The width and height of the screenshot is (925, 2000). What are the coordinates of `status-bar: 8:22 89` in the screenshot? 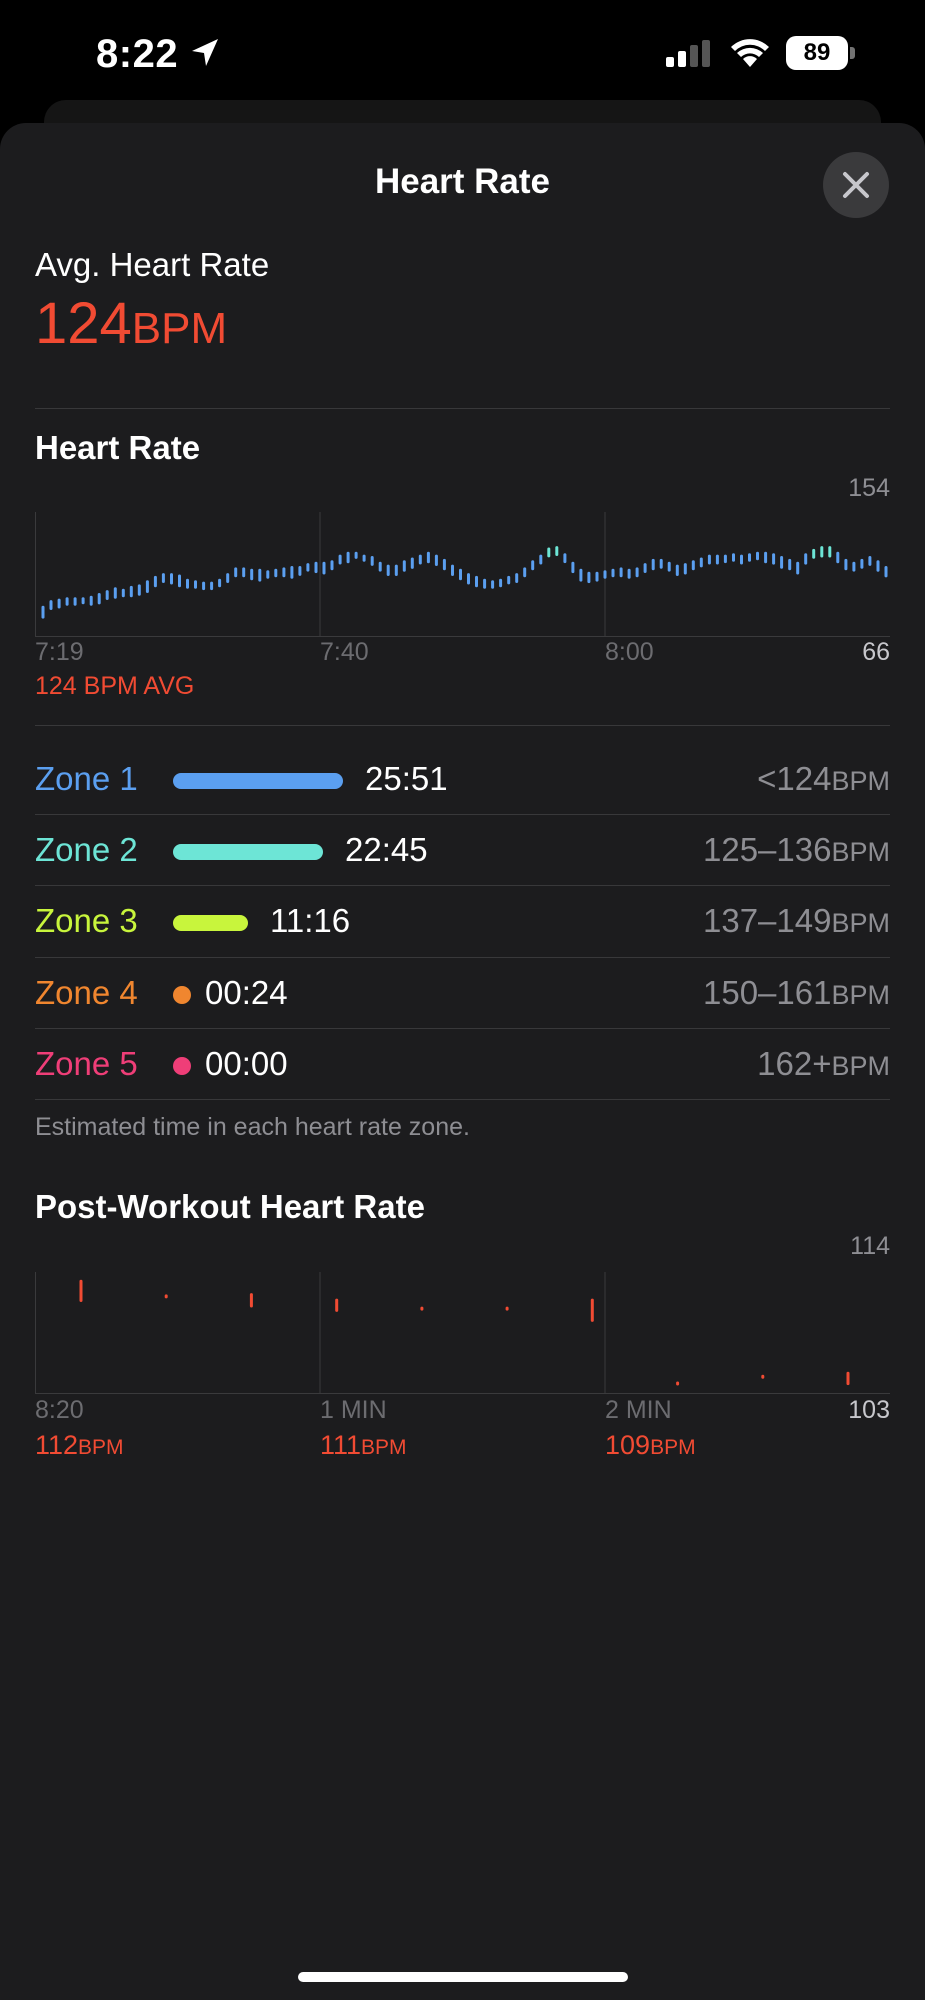 It's located at (462, 55).